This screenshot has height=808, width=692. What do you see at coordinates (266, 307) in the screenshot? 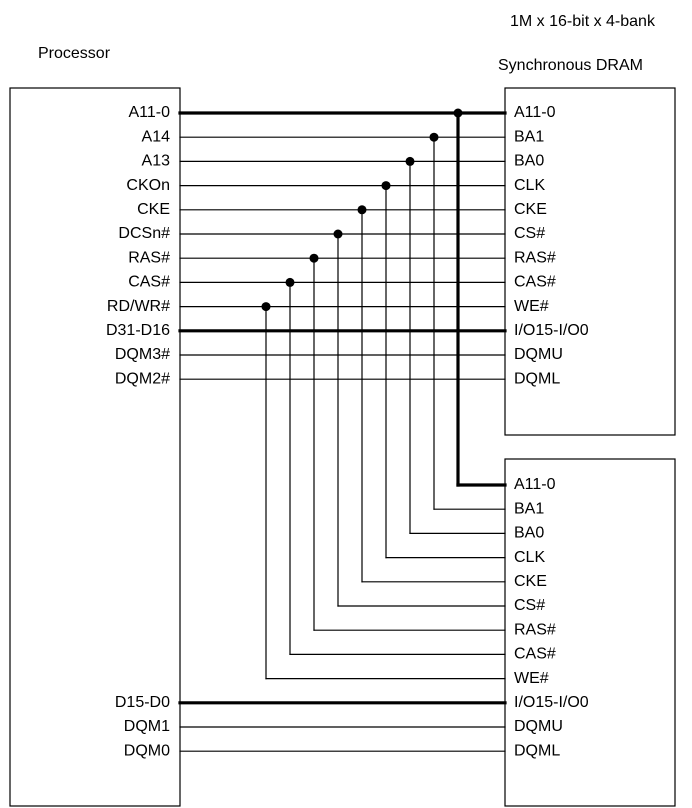
I see `junction-we` at bounding box center [266, 307].